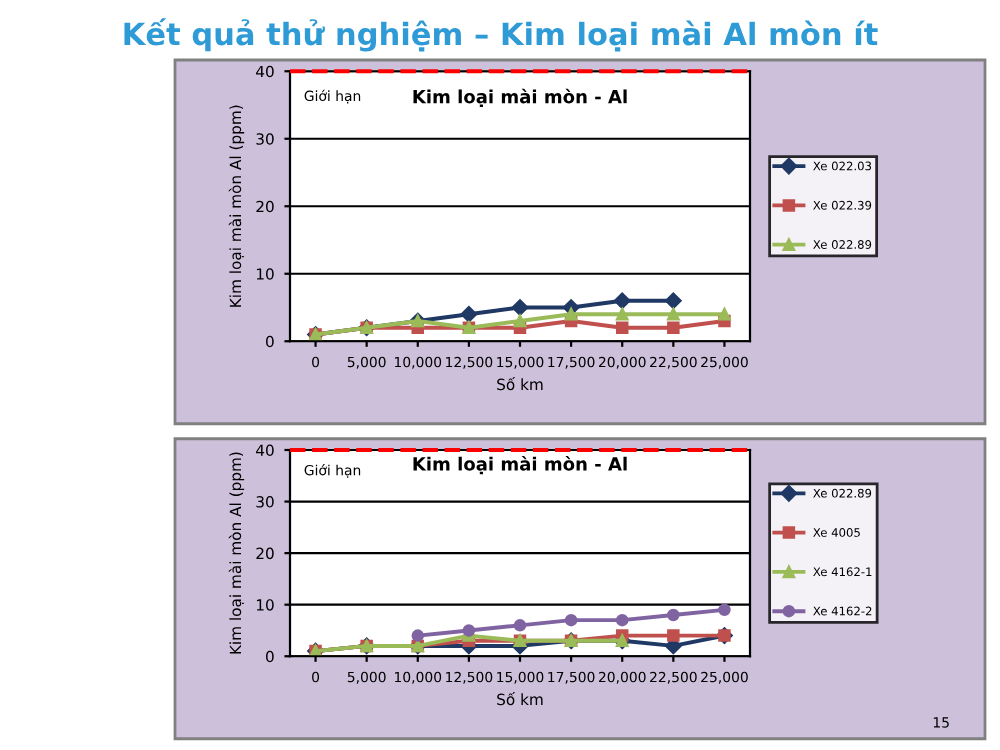 This screenshot has width=1000, height=750. I want to click on text: Kim loại mài mòn - Al, so click(520, 98).